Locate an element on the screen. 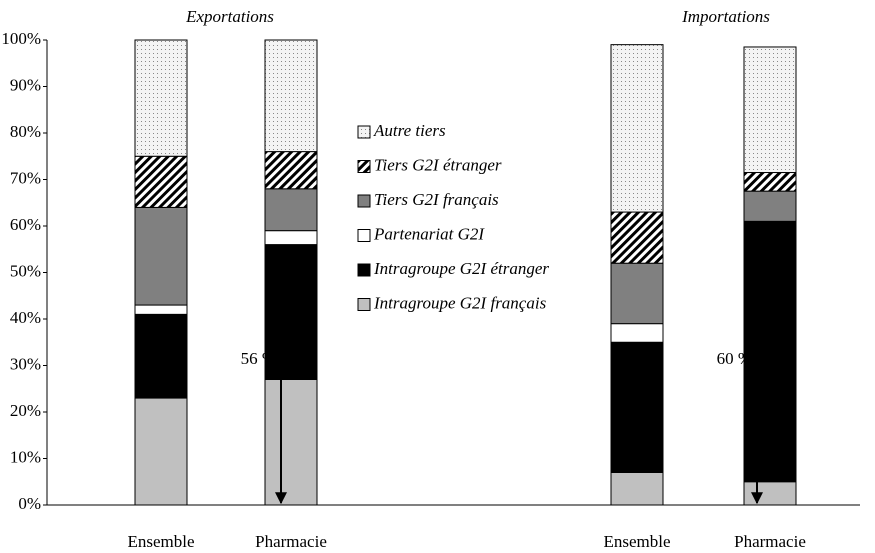 This screenshot has width=875, height=553. y-tick-label: 20% is located at coordinates (25, 410).